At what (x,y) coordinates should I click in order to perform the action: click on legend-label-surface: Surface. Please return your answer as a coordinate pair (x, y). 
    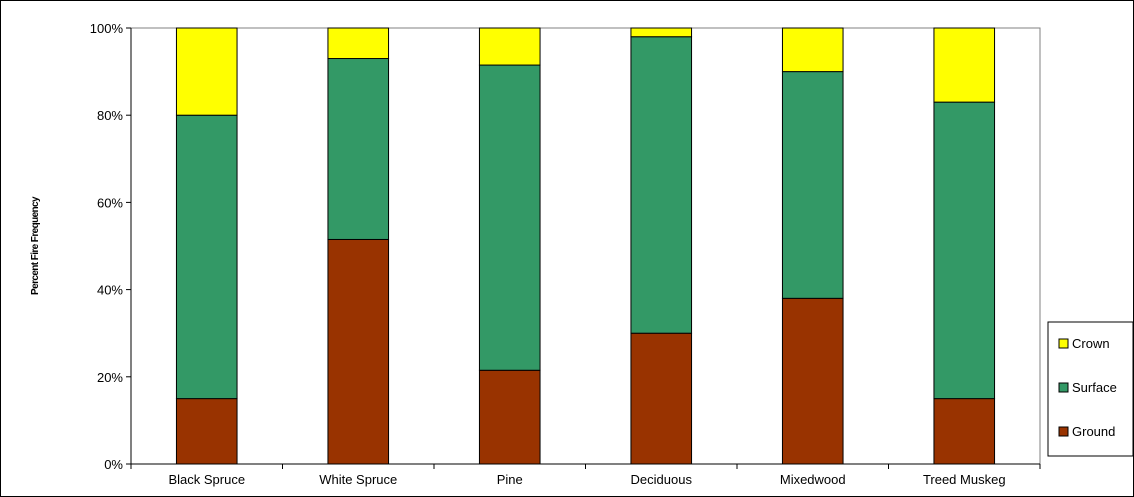
    Looking at the image, I should click on (1094, 387).